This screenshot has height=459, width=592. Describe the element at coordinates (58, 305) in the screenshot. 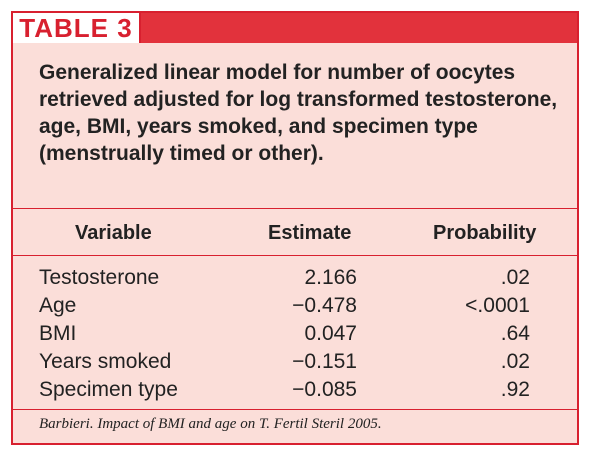

I see `cell-variable: Age` at that location.